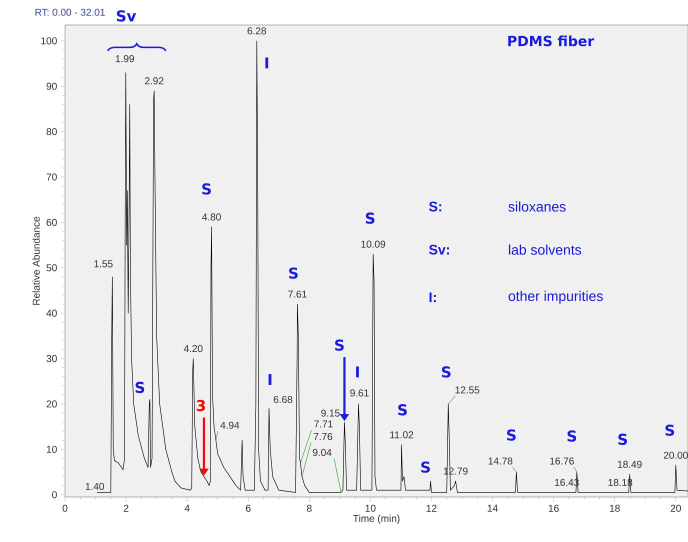  I want to click on x-tick-label: 0, so click(65, 508).